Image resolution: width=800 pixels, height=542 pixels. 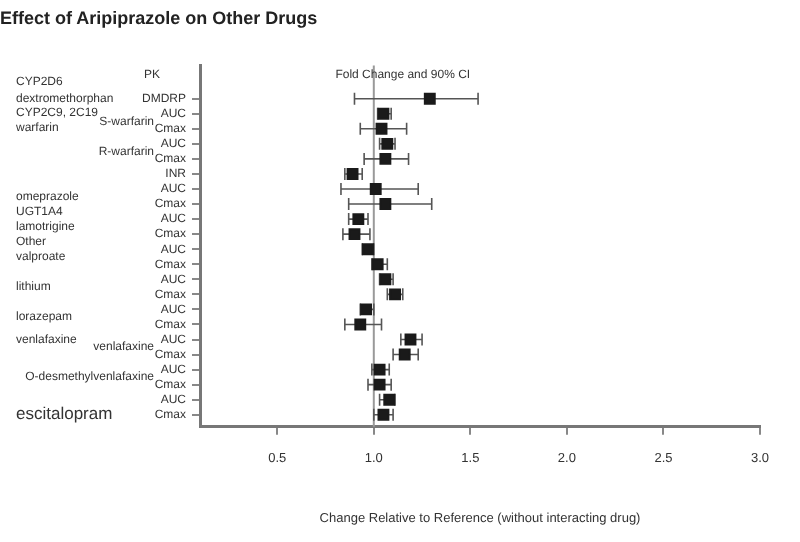 I want to click on chart-title: Effect of Aripiprazole on Other Drugs, so click(x=159, y=17).